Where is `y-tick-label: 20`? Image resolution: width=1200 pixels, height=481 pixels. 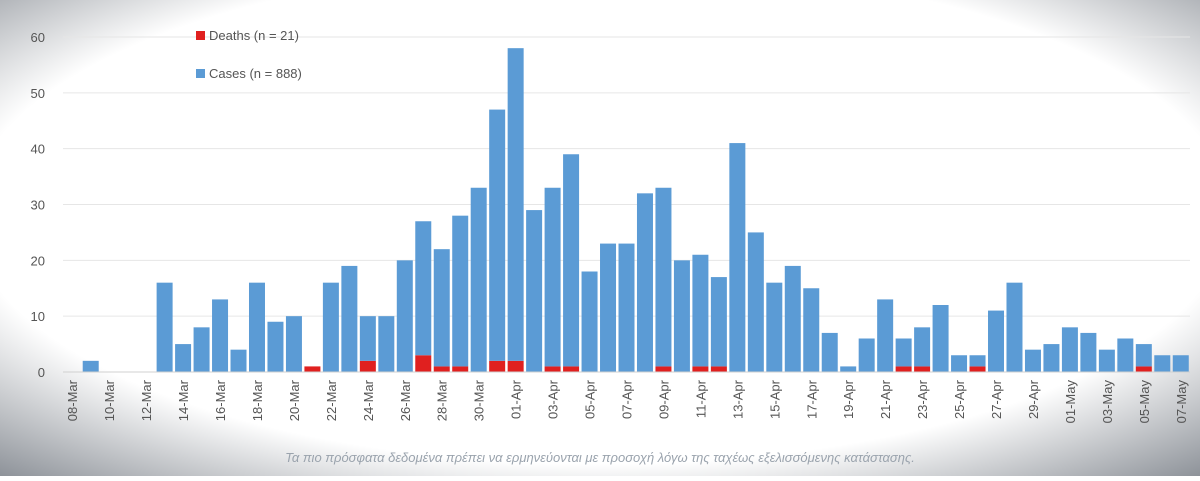
y-tick-label: 20 is located at coordinates (38, 260).